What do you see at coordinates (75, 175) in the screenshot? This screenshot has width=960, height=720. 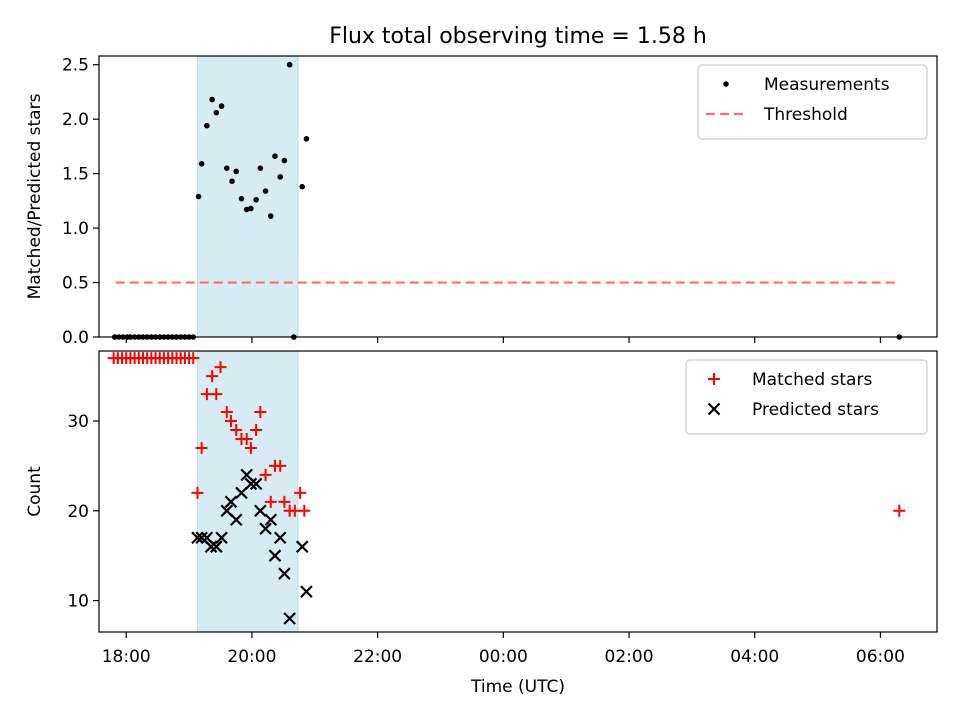 I see `y-tick-label: 1.5` at bounding box center [75, 175].